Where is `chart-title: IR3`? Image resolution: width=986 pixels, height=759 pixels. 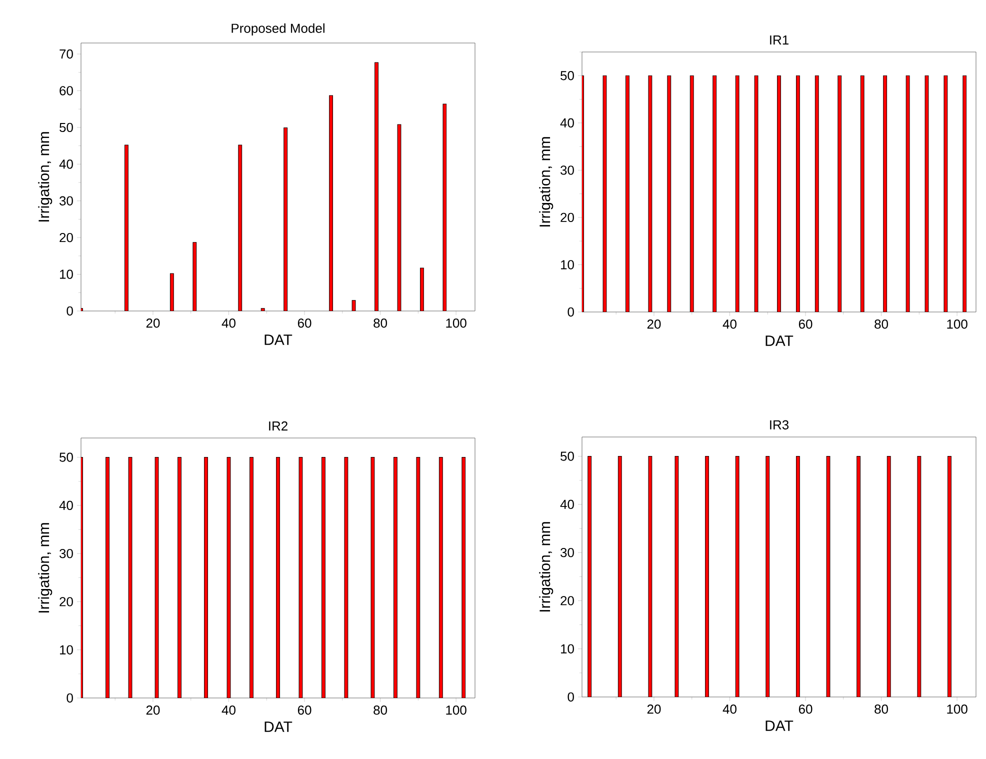
chart-title: IR3 is located at coordinates (779, 425).